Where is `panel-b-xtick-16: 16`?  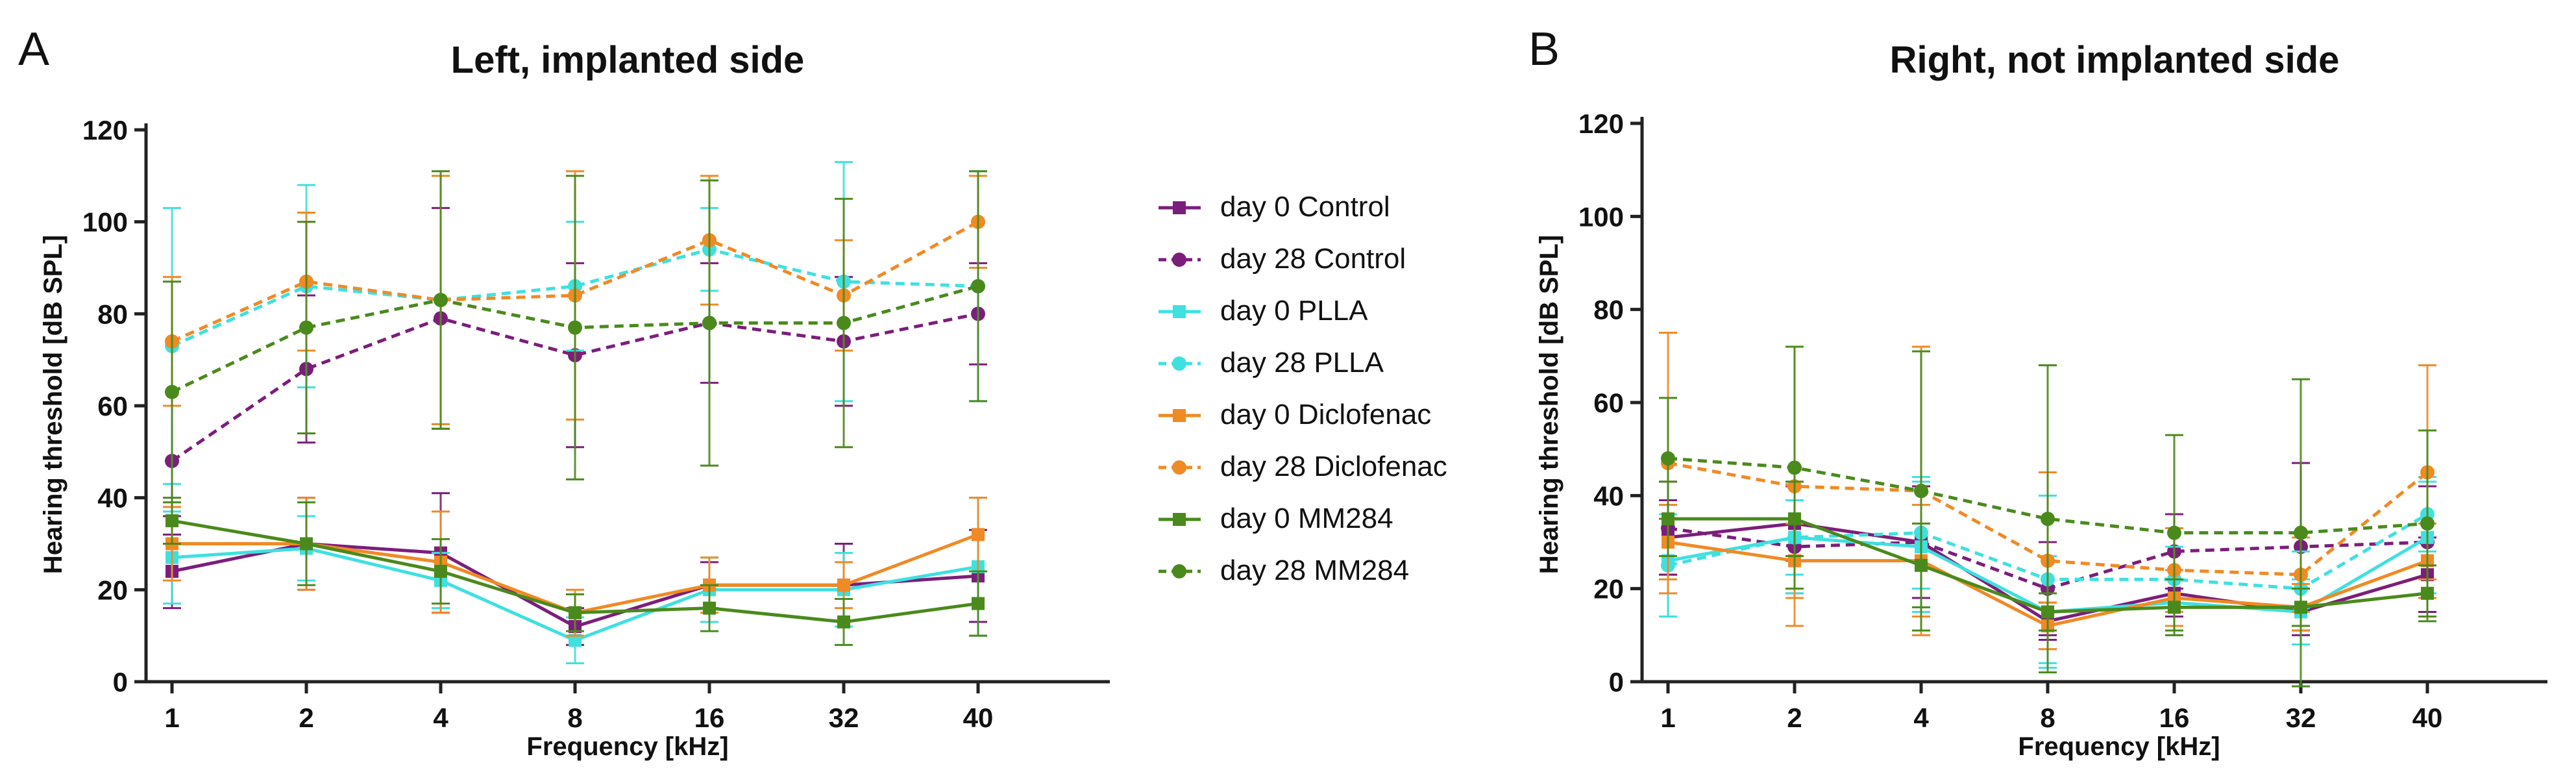 panel-b-xtick-16: 16 is located at coordinates (2174, 717).